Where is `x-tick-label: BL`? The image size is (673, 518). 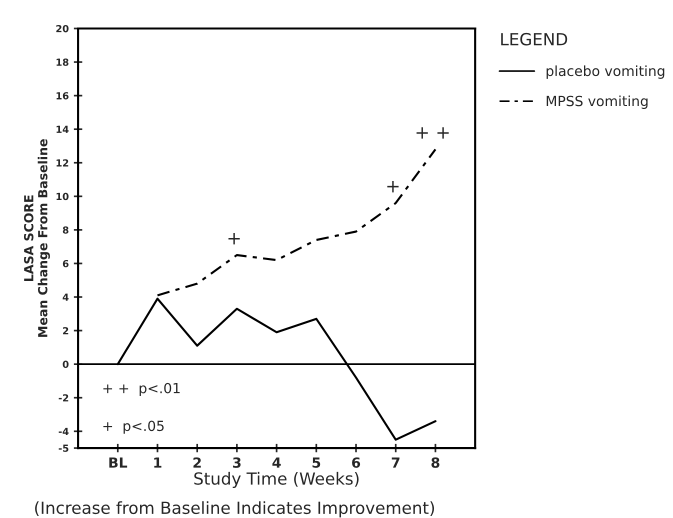 x-tick-label: BL is located at coordinates (118, 463).